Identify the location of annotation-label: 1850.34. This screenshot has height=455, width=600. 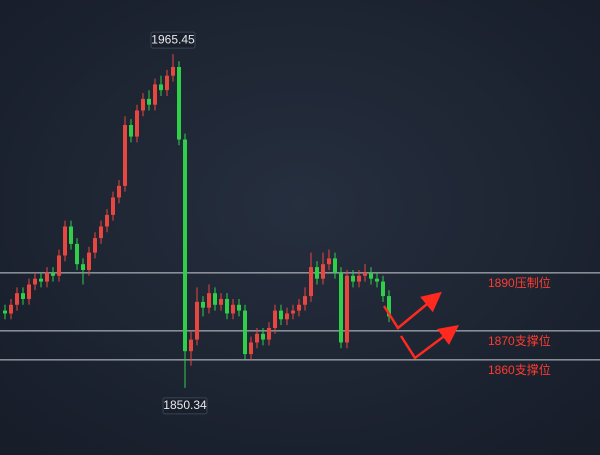
(185, 405).